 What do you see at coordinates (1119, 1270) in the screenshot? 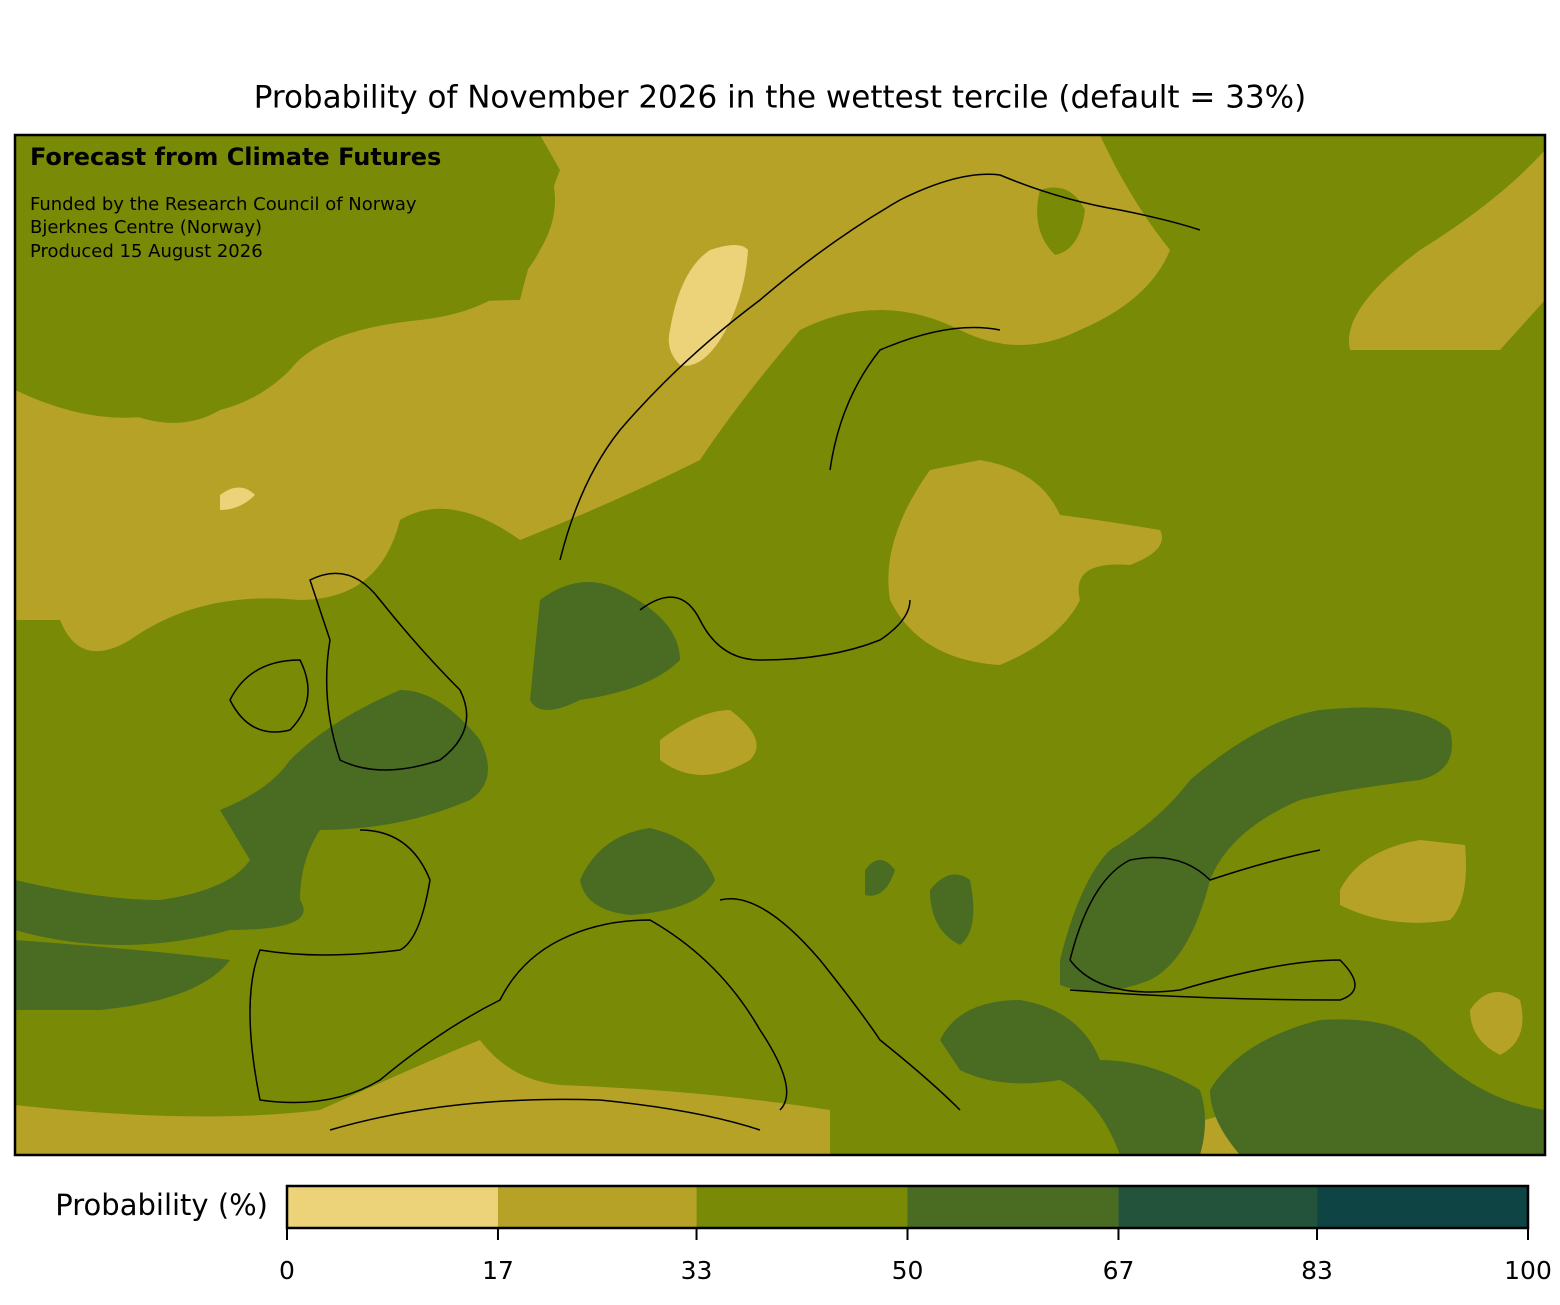
I see `tick-label: 67` at bounding box center [1119, 1270].